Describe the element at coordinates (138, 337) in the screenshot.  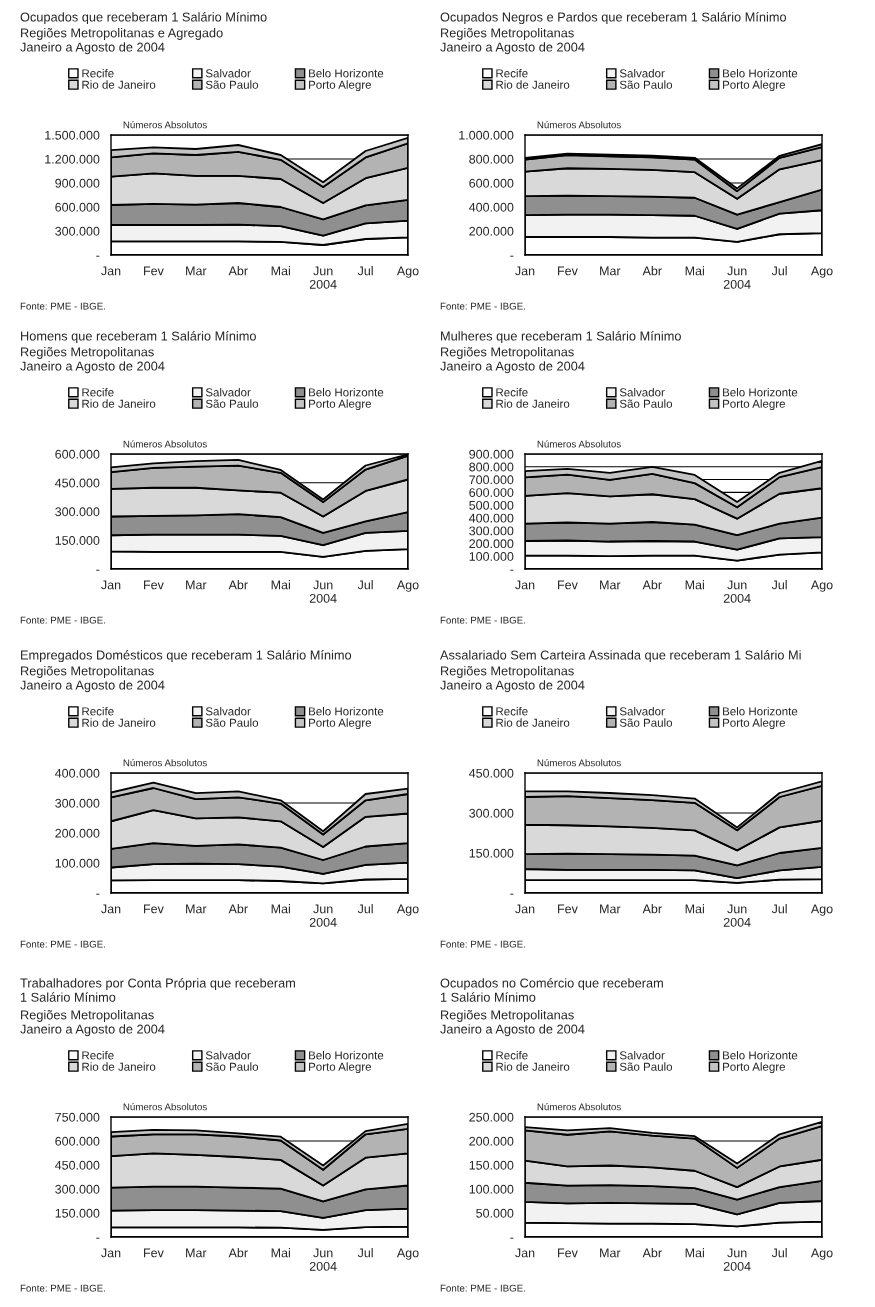
I see `chart-title: Homens que receberam 1 Salário Mínimo` at that location.